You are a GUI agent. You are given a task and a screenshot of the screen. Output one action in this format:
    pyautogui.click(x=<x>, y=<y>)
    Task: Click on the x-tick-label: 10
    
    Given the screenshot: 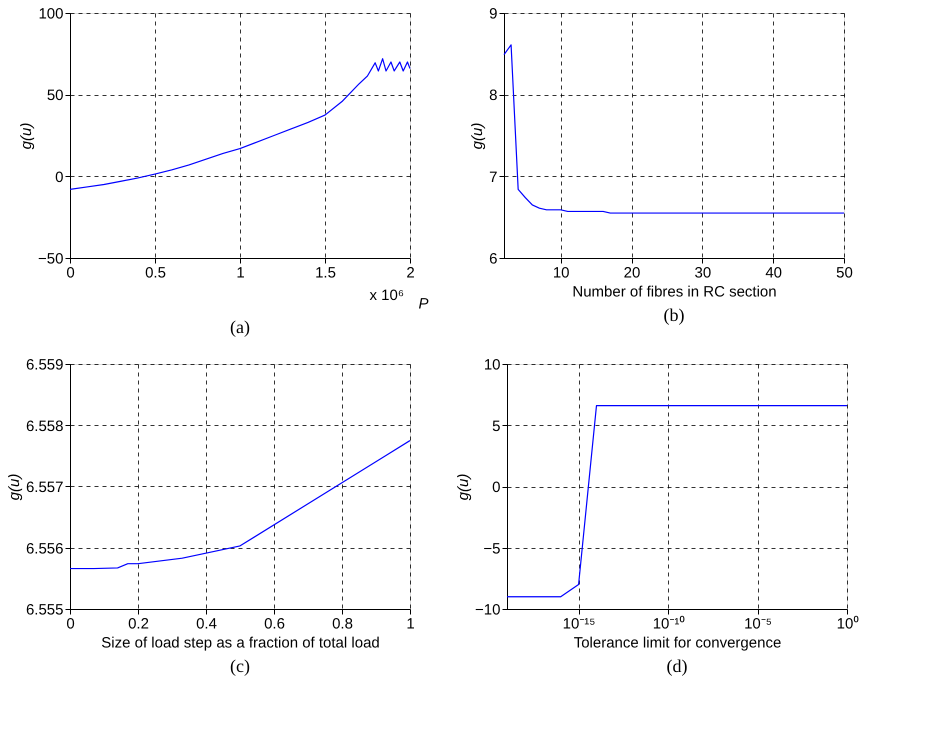 What is the action you would take?
    pyautogui.click(x=561, y=273)
    